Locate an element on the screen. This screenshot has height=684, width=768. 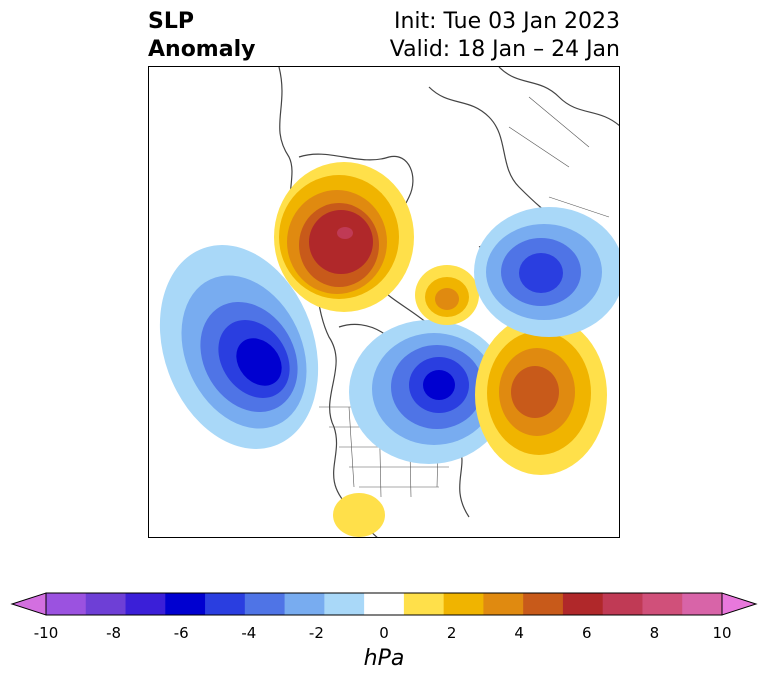
colorbar-tick-label: -6 is located at coordinates (181, 633).